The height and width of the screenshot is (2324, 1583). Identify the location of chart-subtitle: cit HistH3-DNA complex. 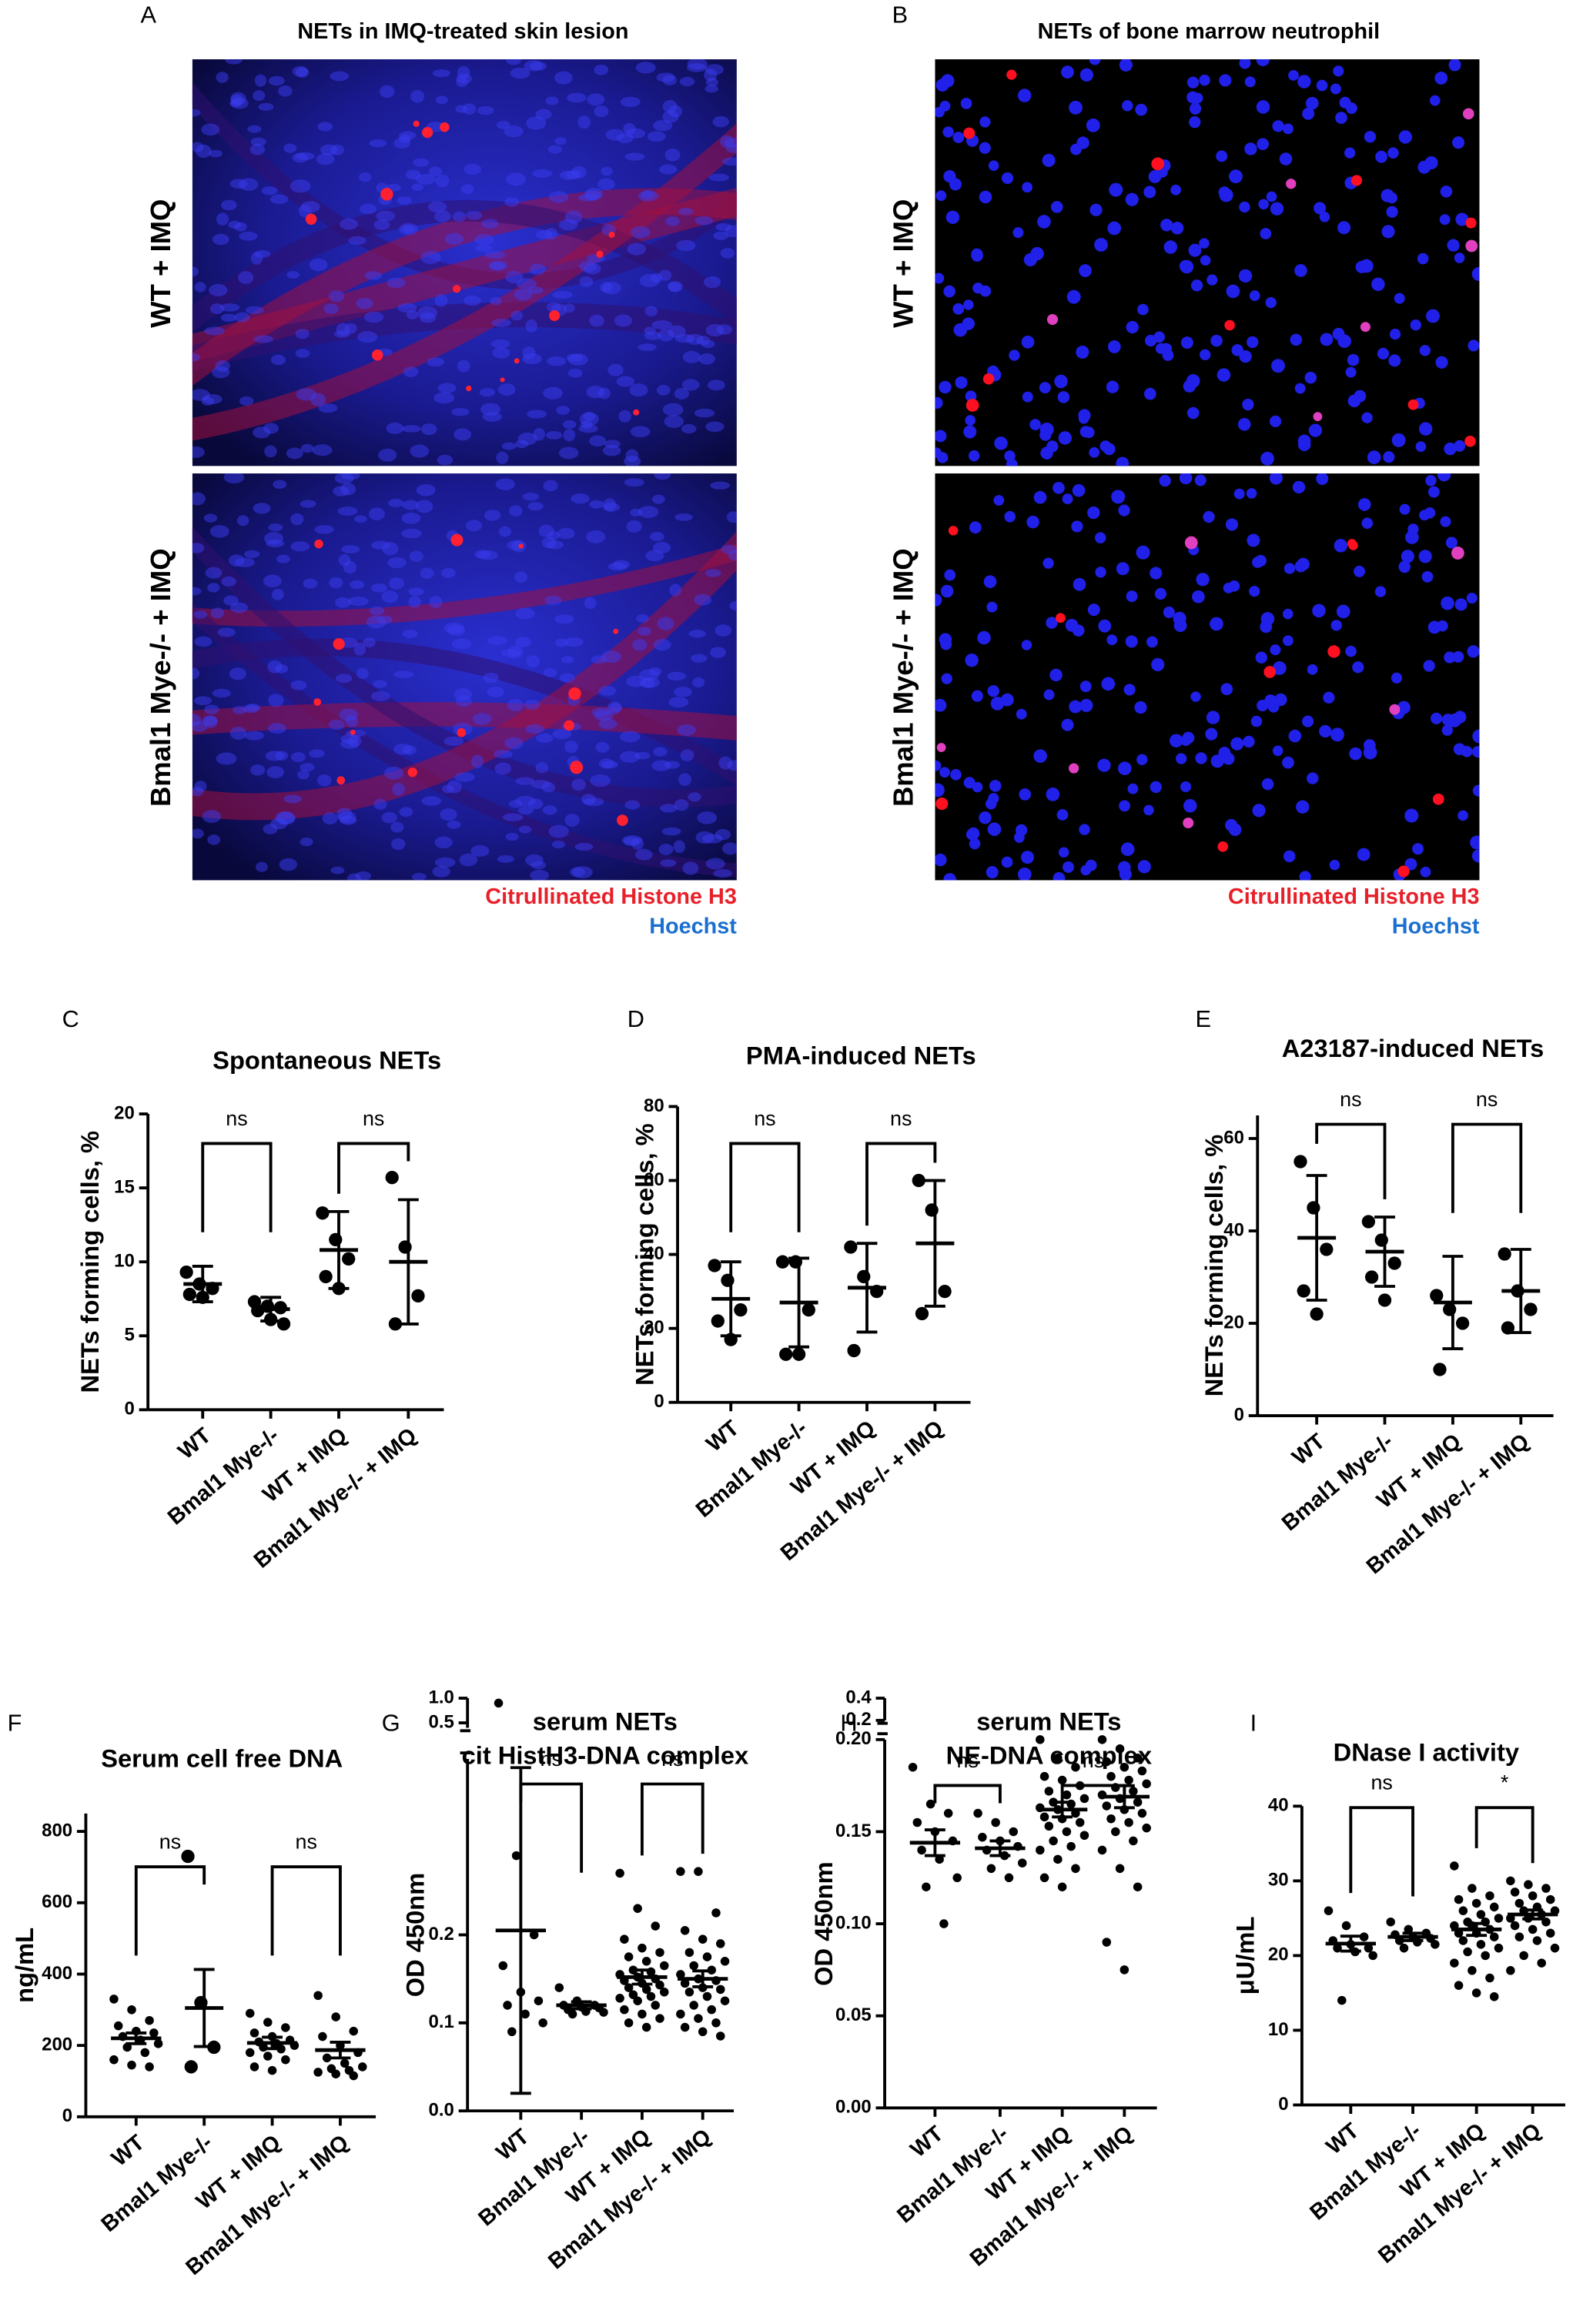
(605, 1755).